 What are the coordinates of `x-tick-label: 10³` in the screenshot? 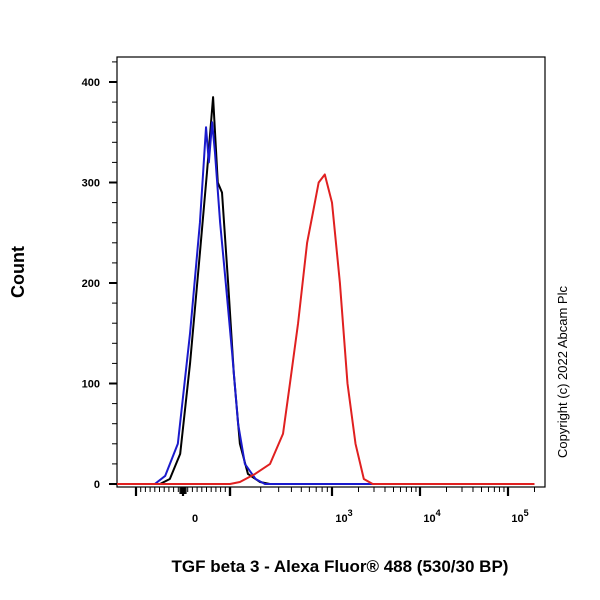 It's located at (343, 516).